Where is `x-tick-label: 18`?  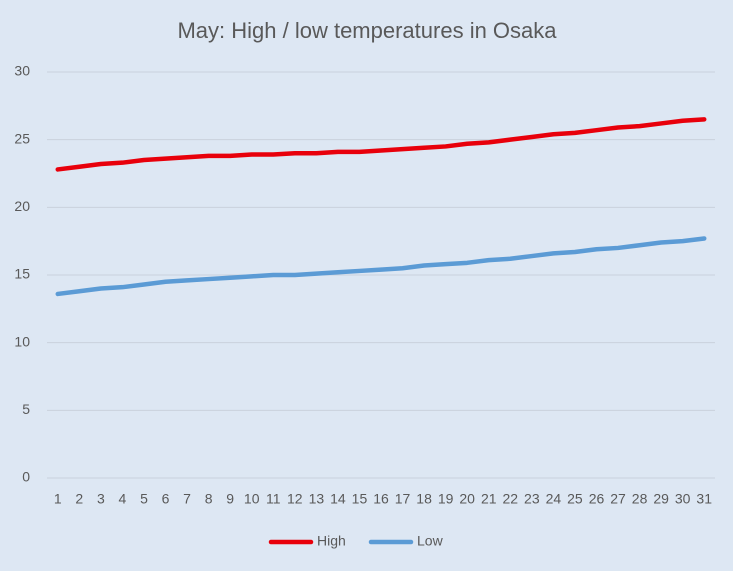 x-tick-label: 18 is located at coordinates (424, 499).